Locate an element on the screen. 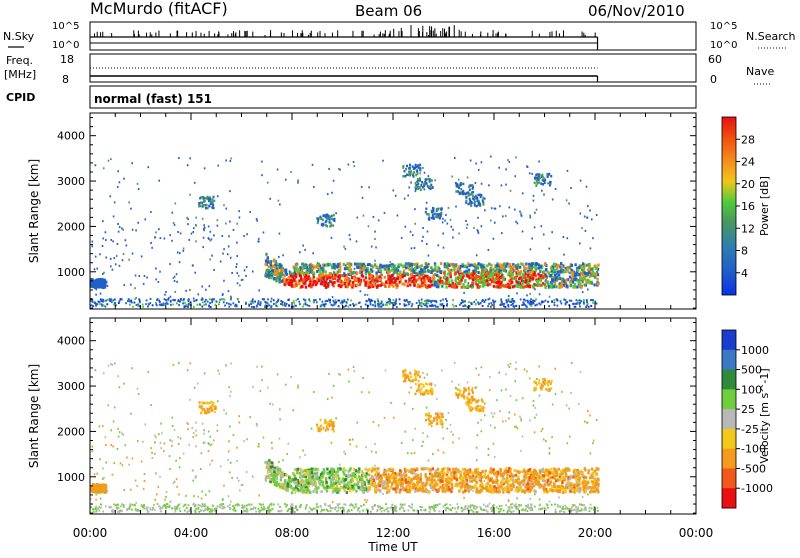  nave-tick-top: 60 is located at coordinates (715, 59).